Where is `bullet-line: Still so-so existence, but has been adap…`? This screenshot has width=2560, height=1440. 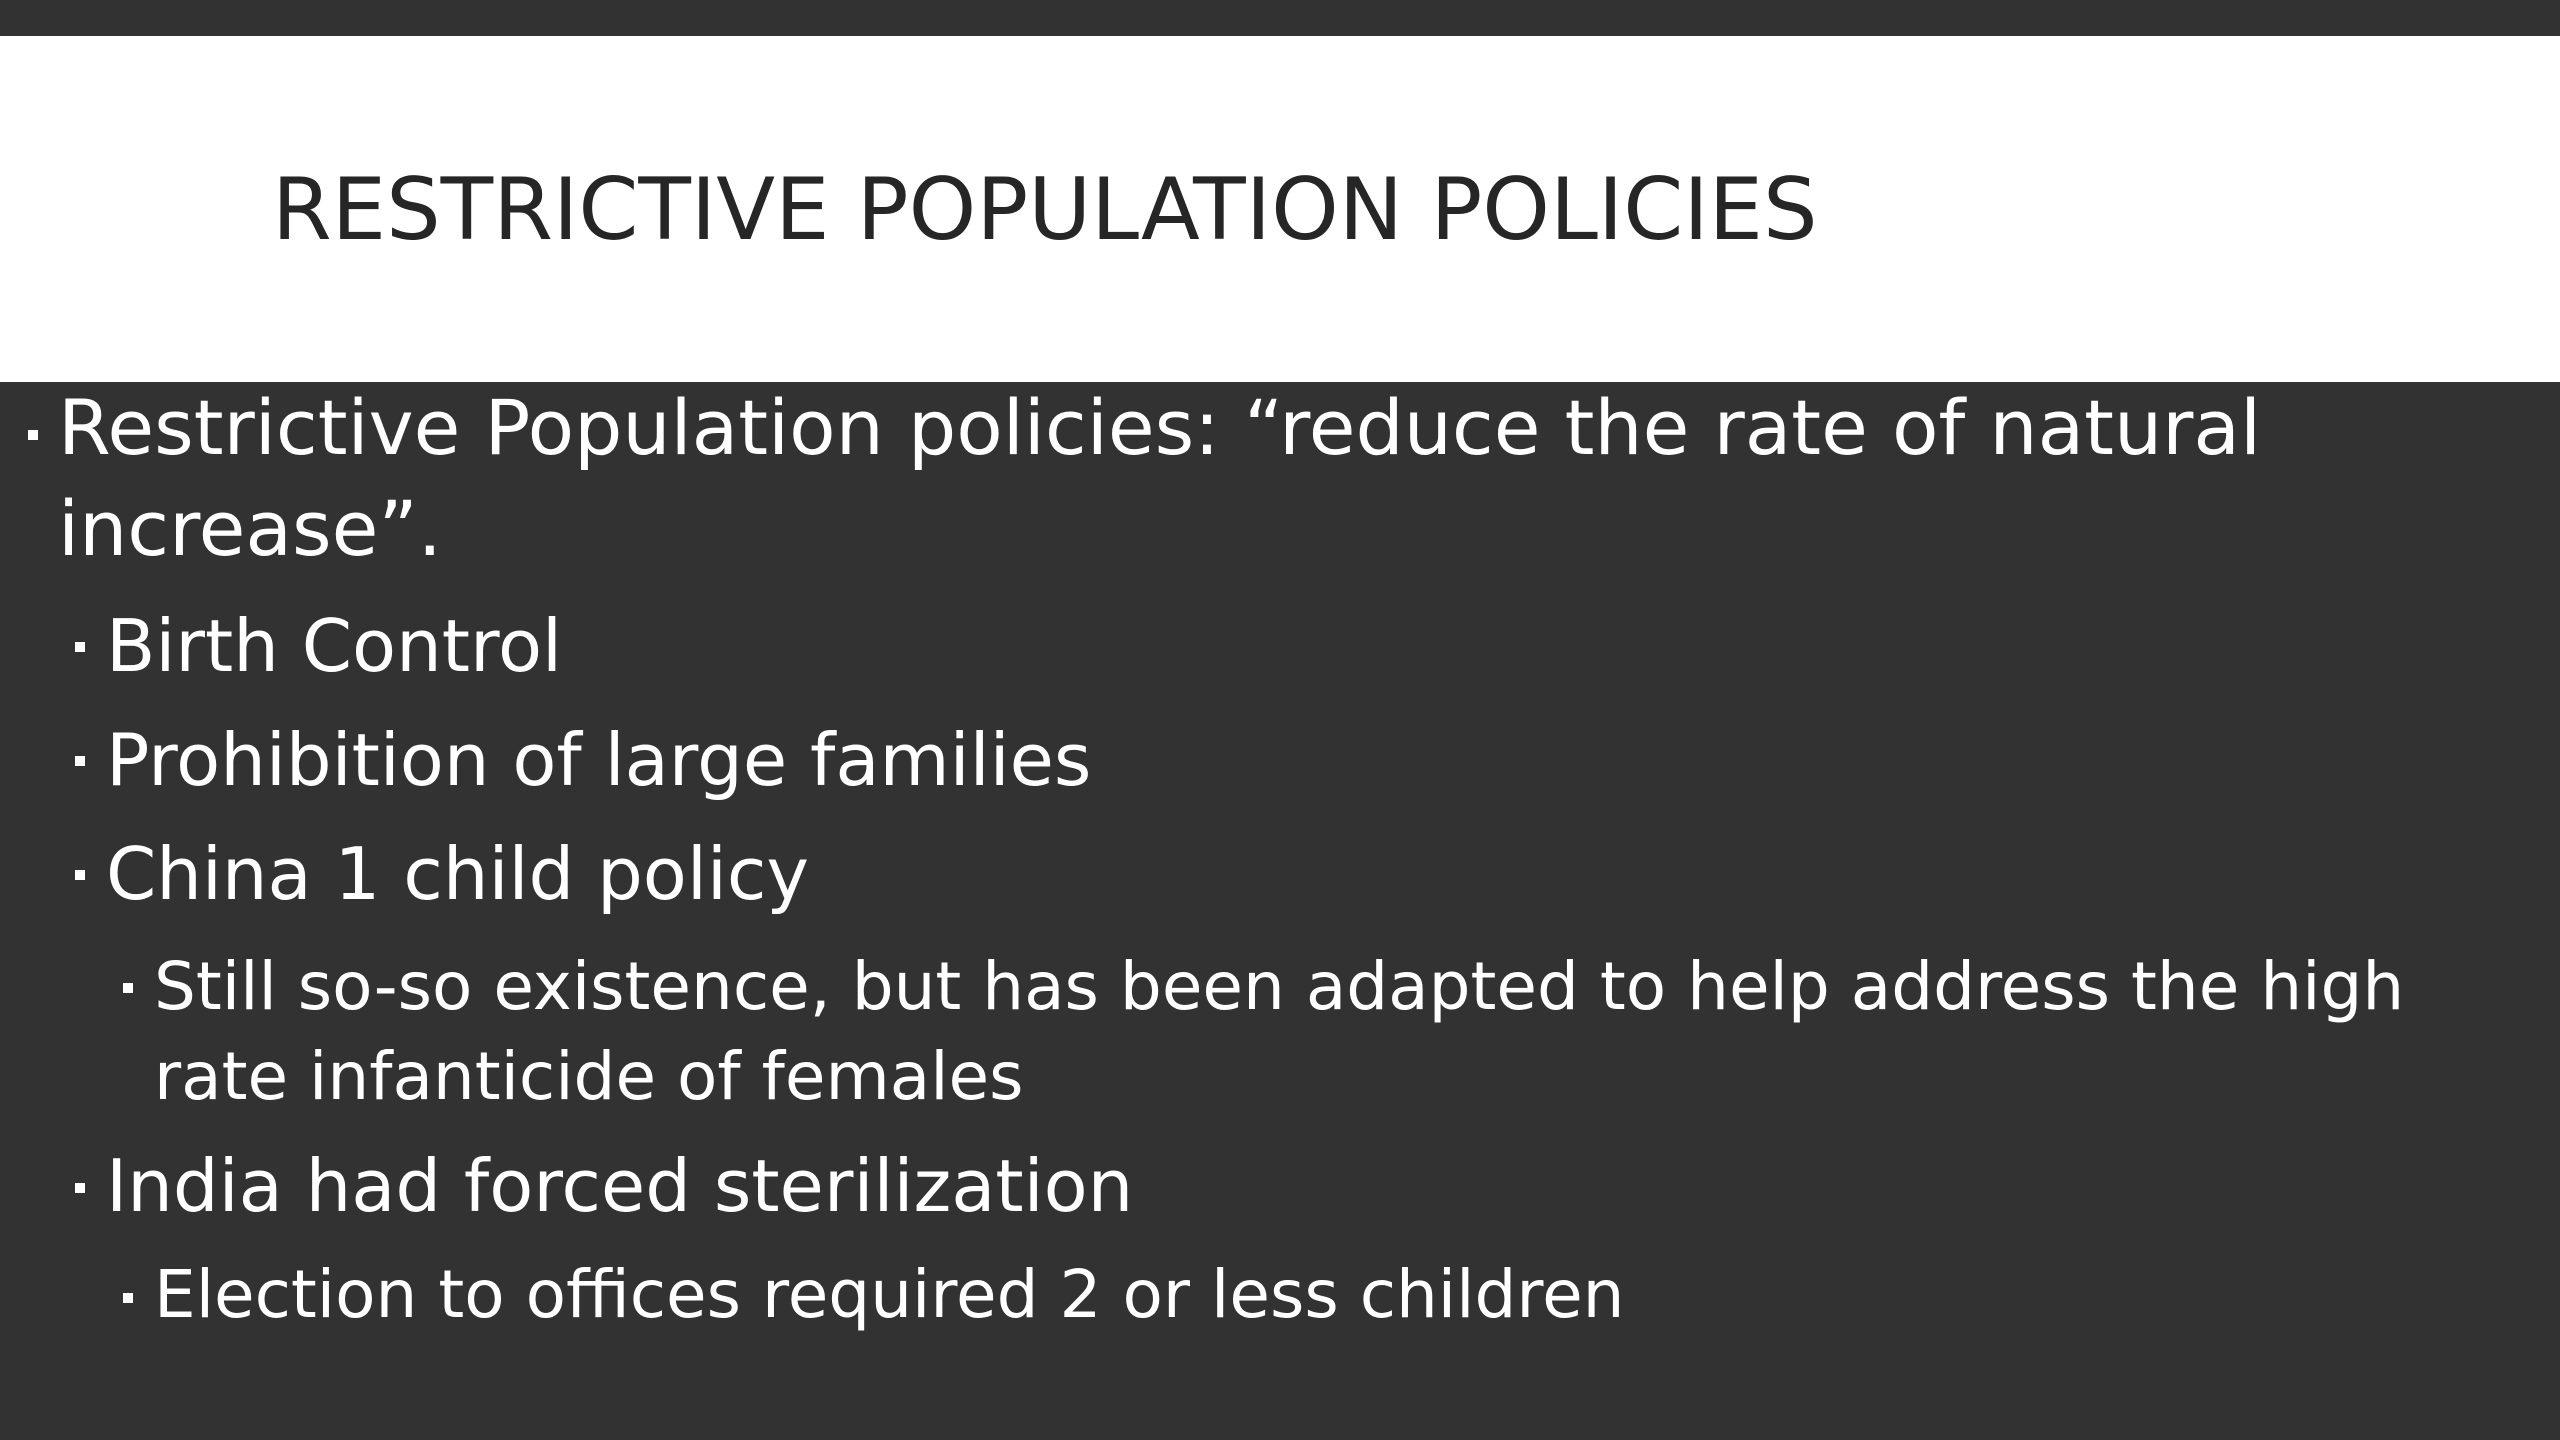 bullet-line: Still so-so existence, but has been adap… is located at coordinates (1279, 986).